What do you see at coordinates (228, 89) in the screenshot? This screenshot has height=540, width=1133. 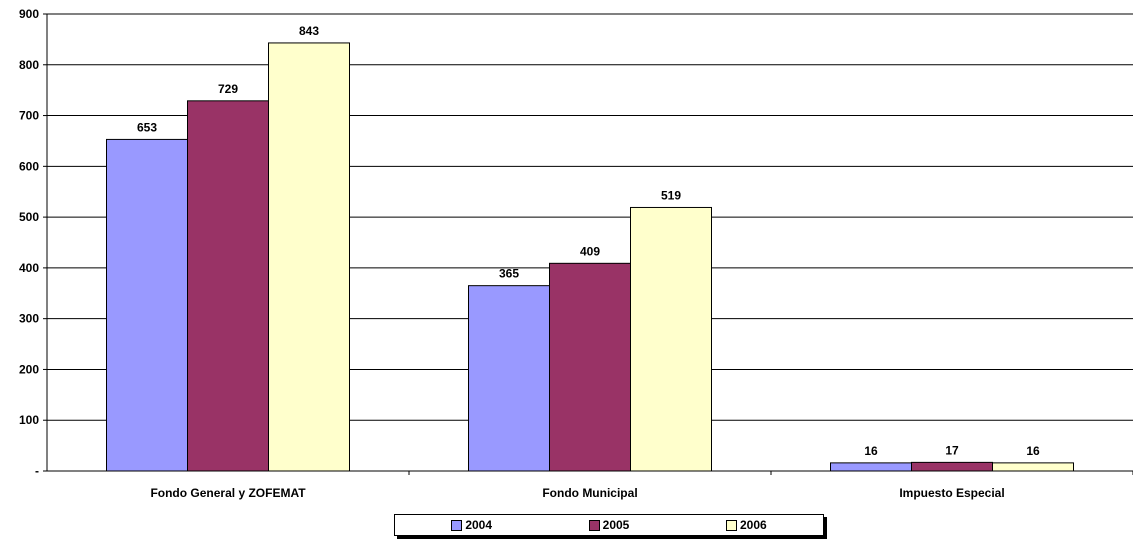 I see `data-label: 729` at bounding box center [228, 89].